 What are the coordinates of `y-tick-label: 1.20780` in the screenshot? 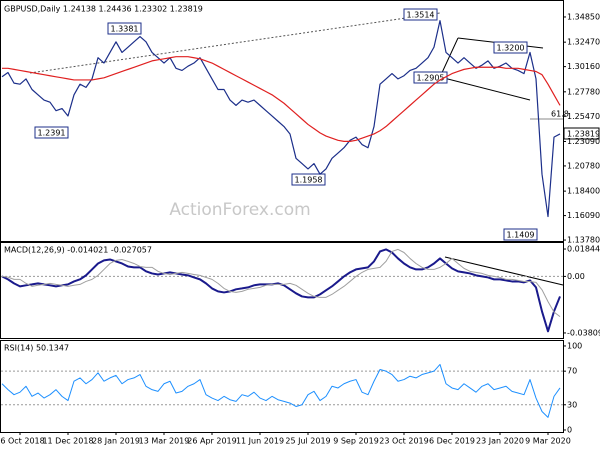 It's located at (583, 165).